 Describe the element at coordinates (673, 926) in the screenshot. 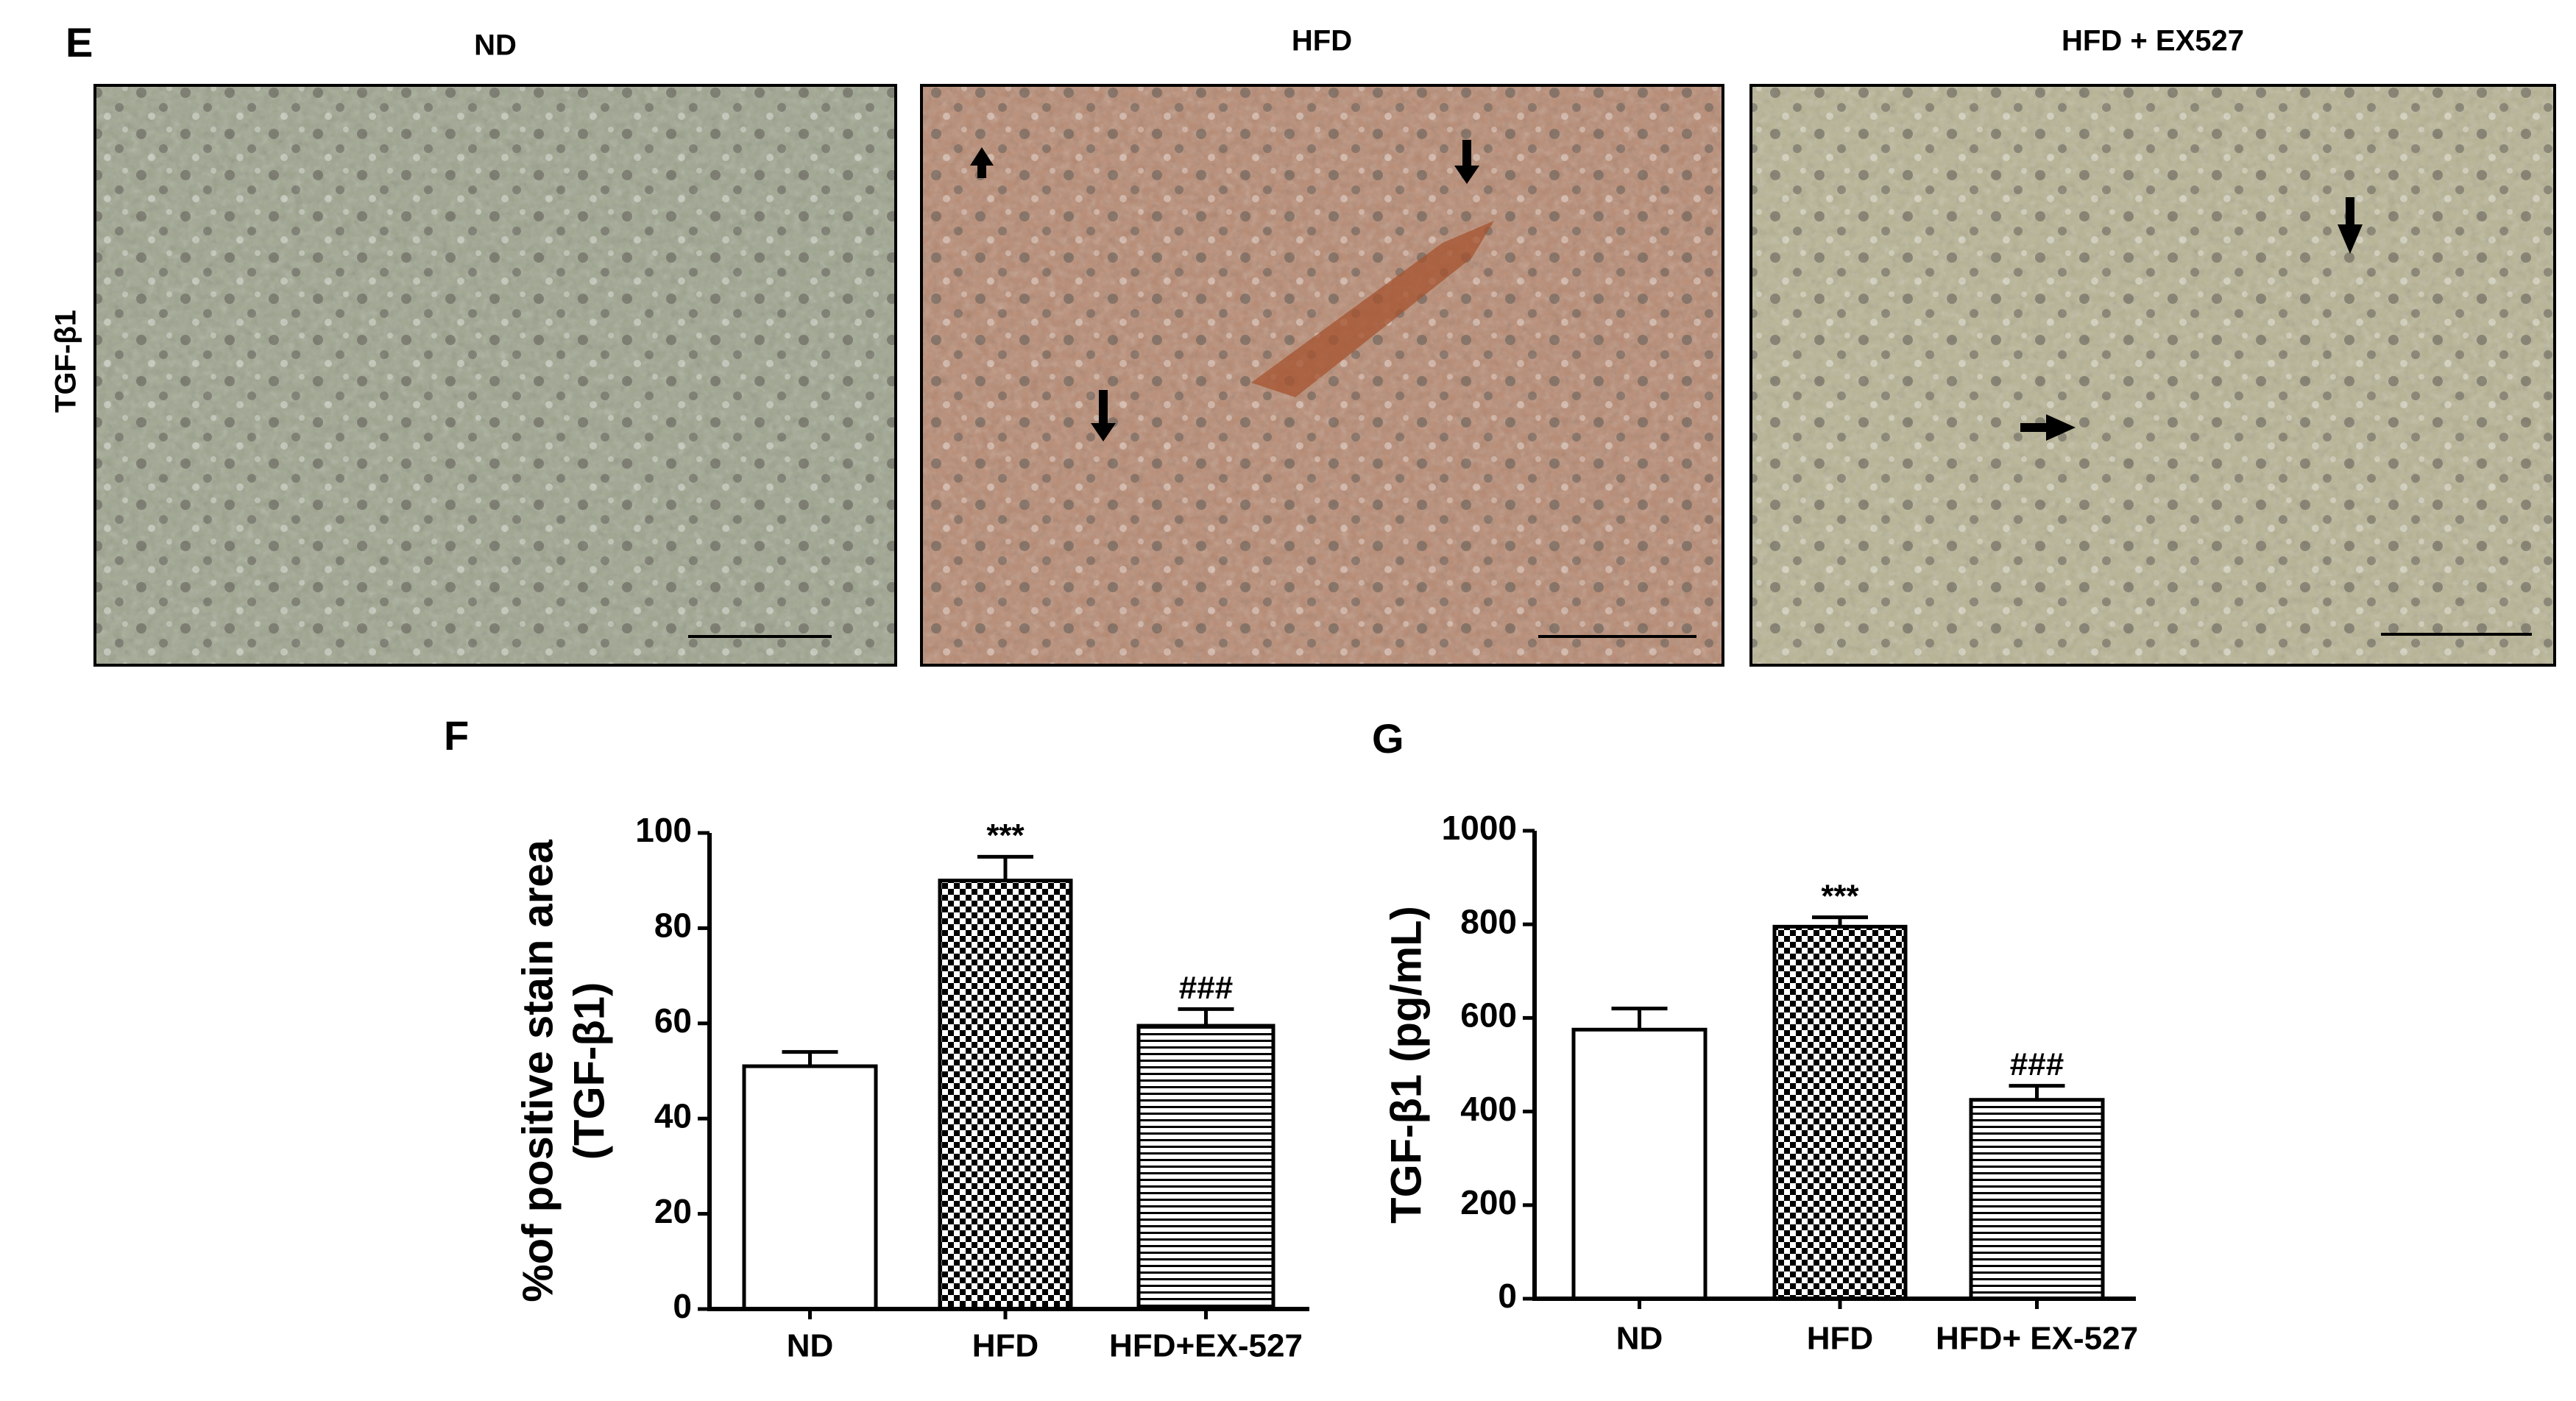

I see `y-tick-label: 80` at that location.